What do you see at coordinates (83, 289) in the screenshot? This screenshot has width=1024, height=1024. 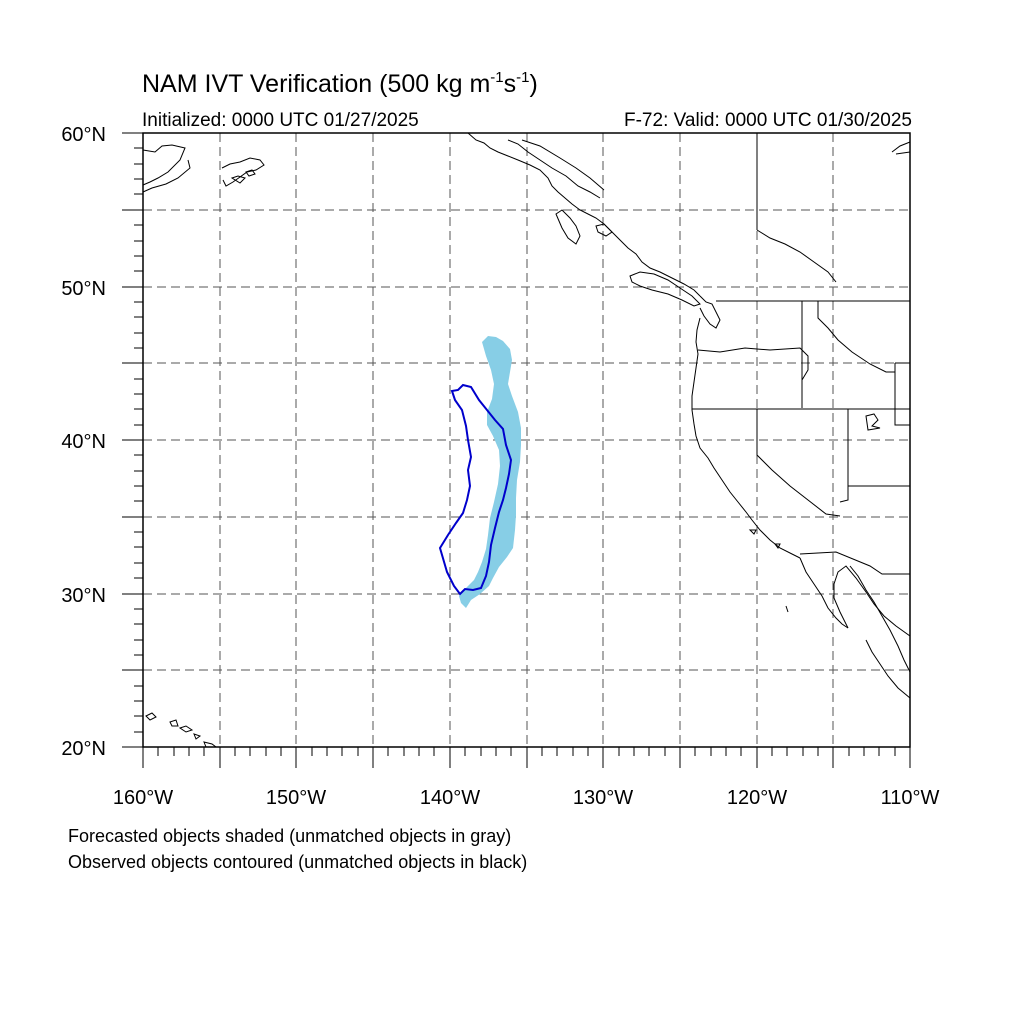 I see `lat-label-50: 50°N` at bounding box center [83, 289].